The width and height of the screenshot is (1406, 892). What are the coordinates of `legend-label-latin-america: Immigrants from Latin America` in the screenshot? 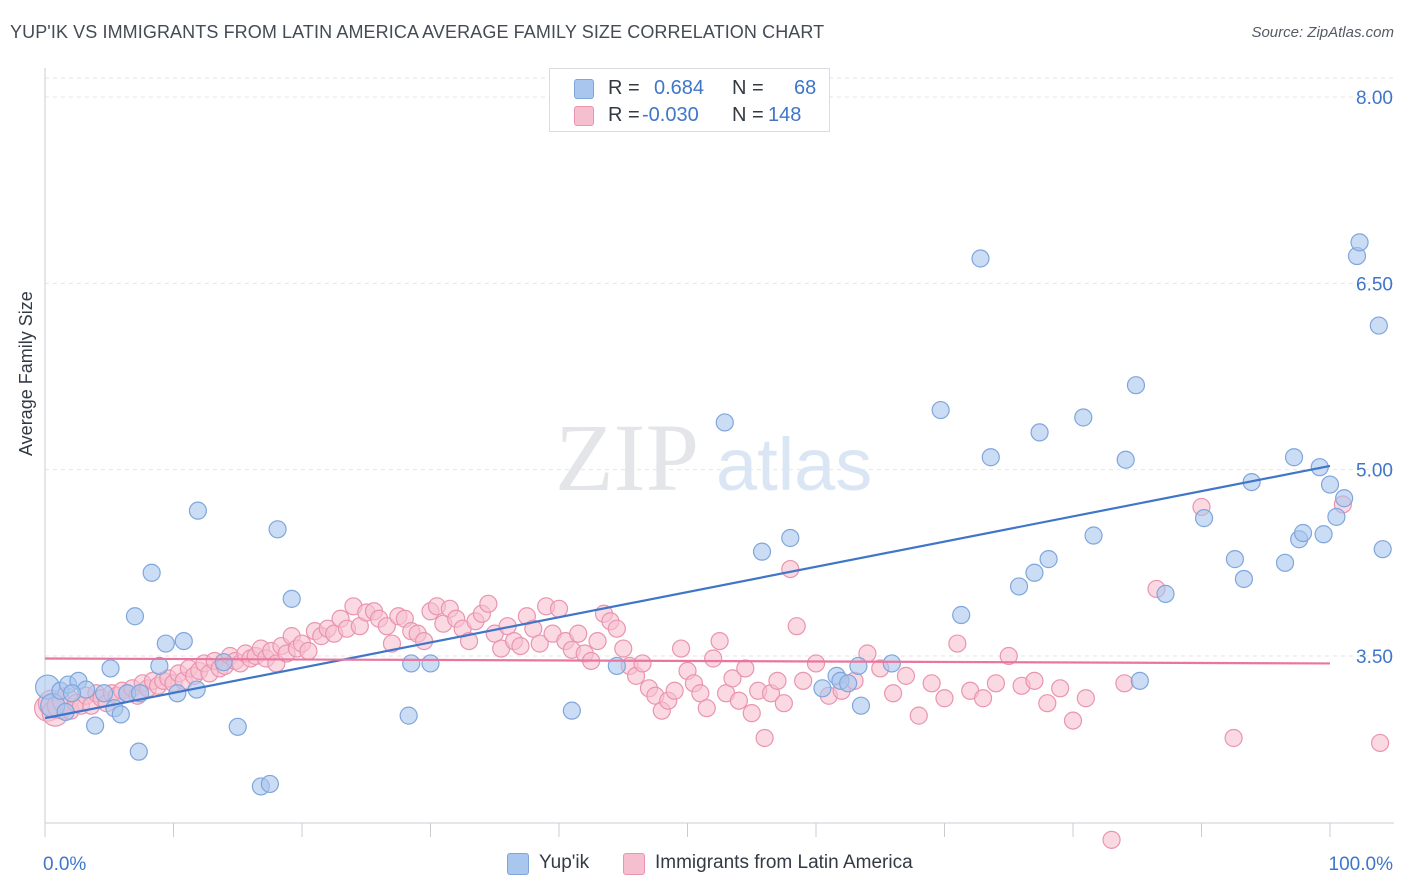 It's located at (784, 862).